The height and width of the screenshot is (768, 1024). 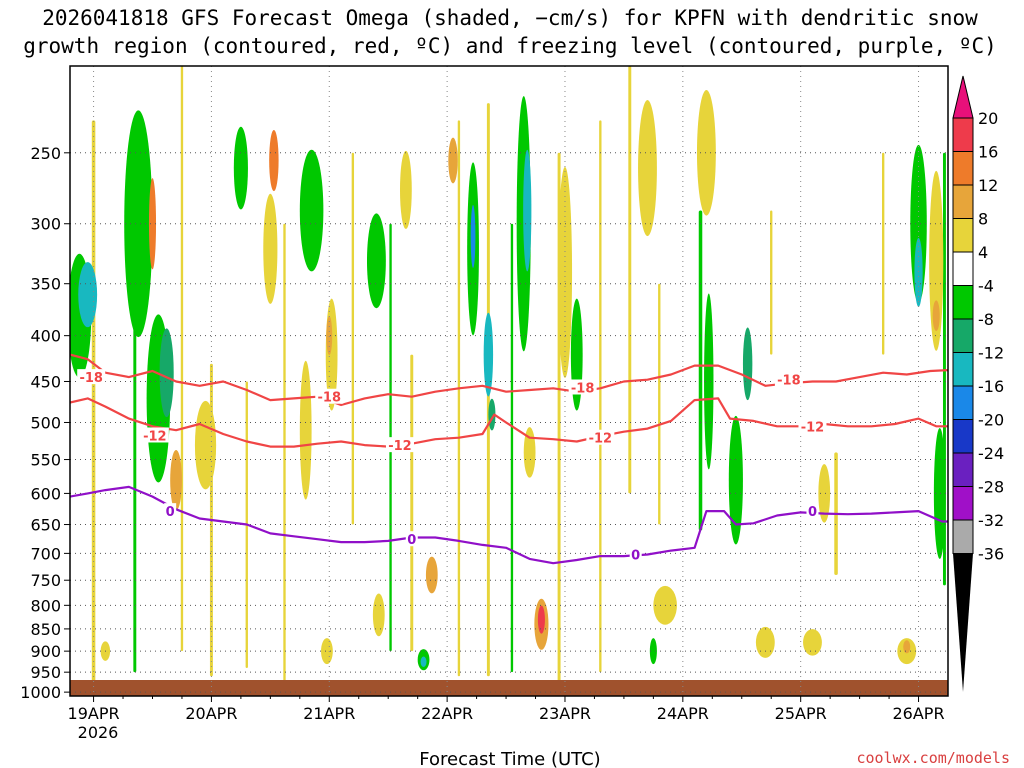 I want to click on contour-label--12-2: -12, so click(x=601, y=439).